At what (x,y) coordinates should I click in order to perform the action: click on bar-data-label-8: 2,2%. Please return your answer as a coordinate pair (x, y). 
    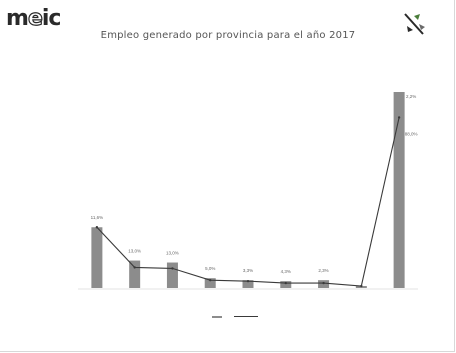
    Looking at the image, I should click on (411, 96).